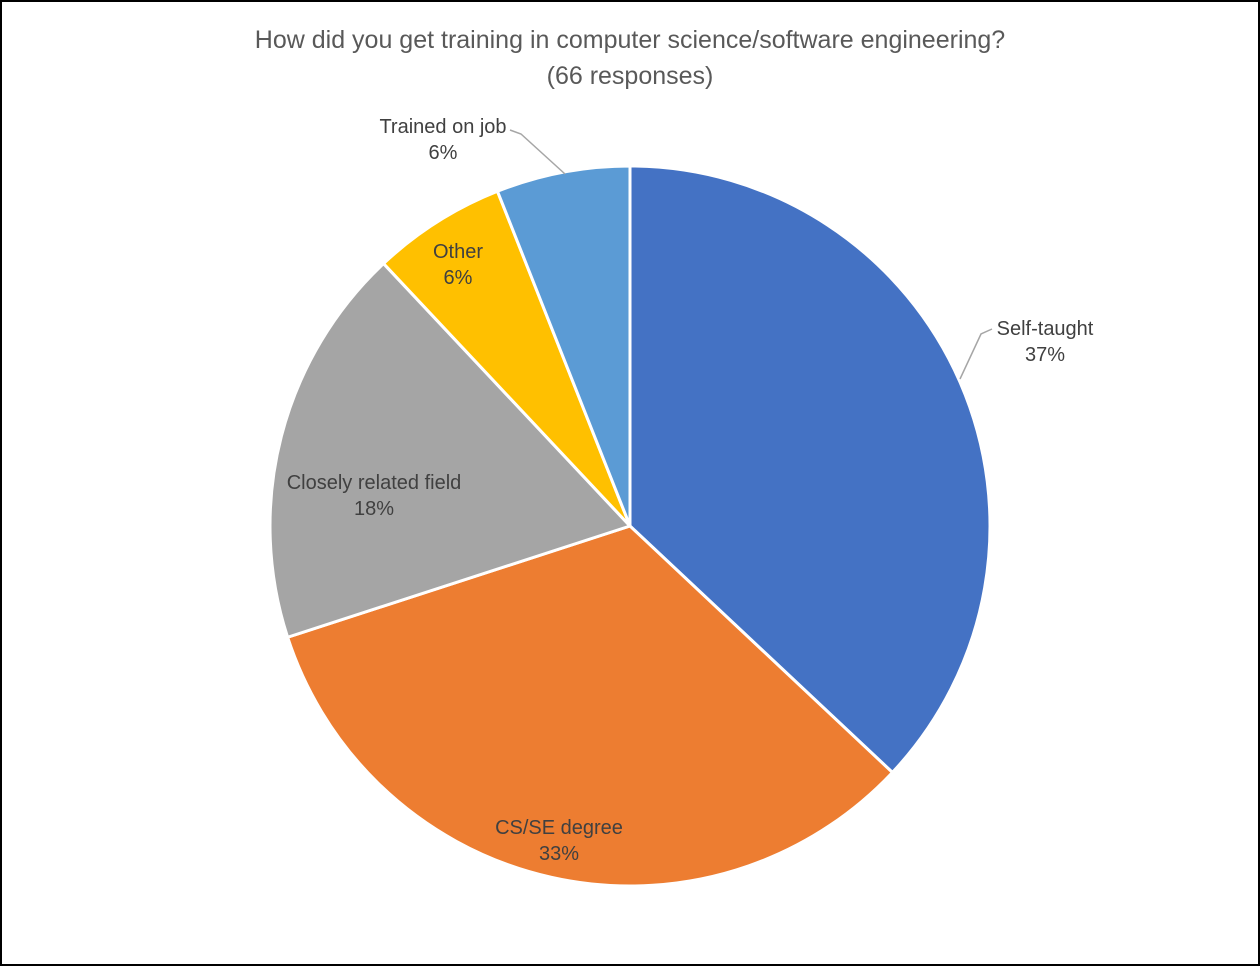  What do you see at coordinates (458, 252) in the screenshot?
I see `data-label-text: Other` at bounding box center [458, 252].